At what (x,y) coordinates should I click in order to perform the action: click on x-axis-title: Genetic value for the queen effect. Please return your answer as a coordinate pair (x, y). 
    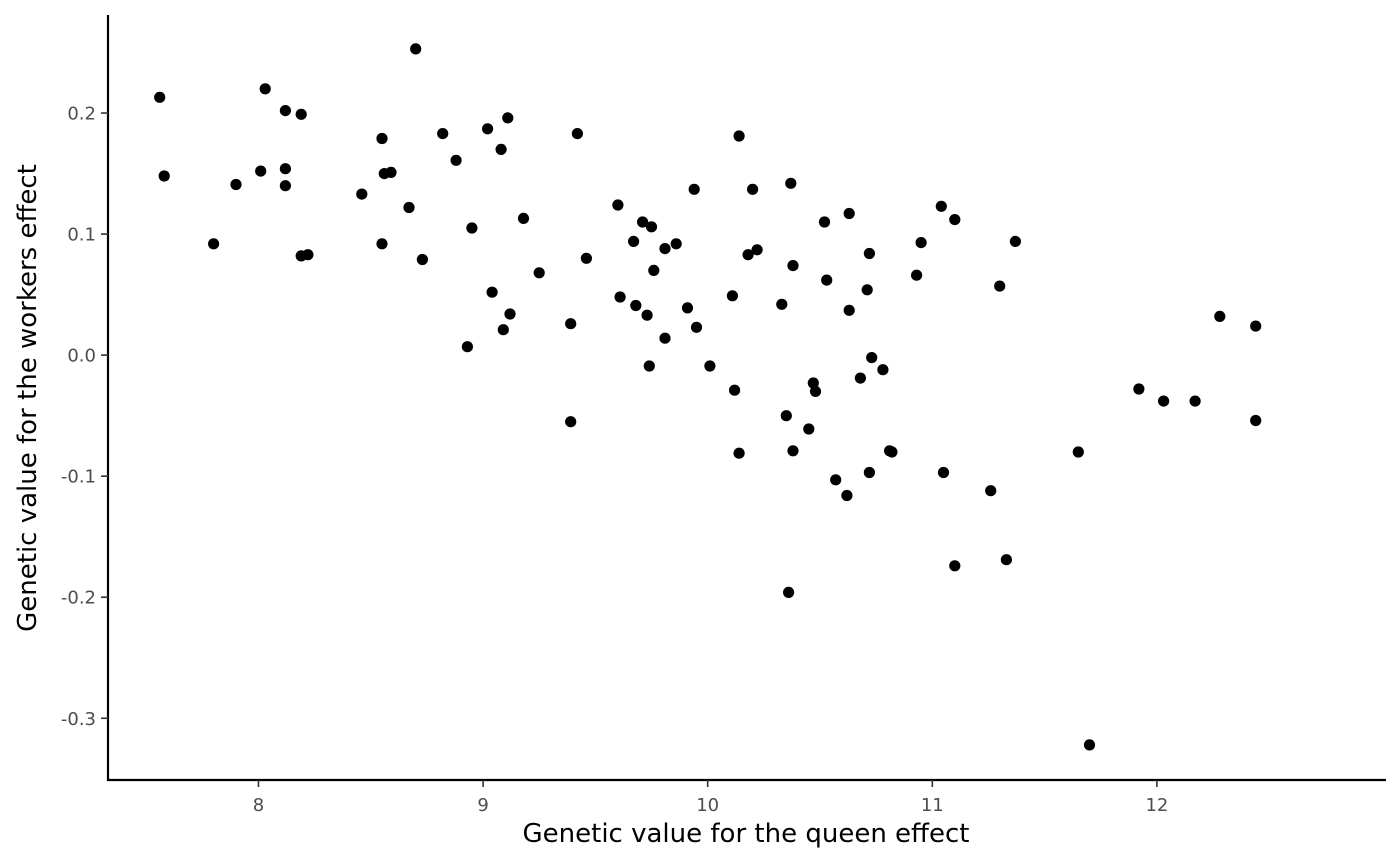
    Looking at the image, I should click on (746, 834).